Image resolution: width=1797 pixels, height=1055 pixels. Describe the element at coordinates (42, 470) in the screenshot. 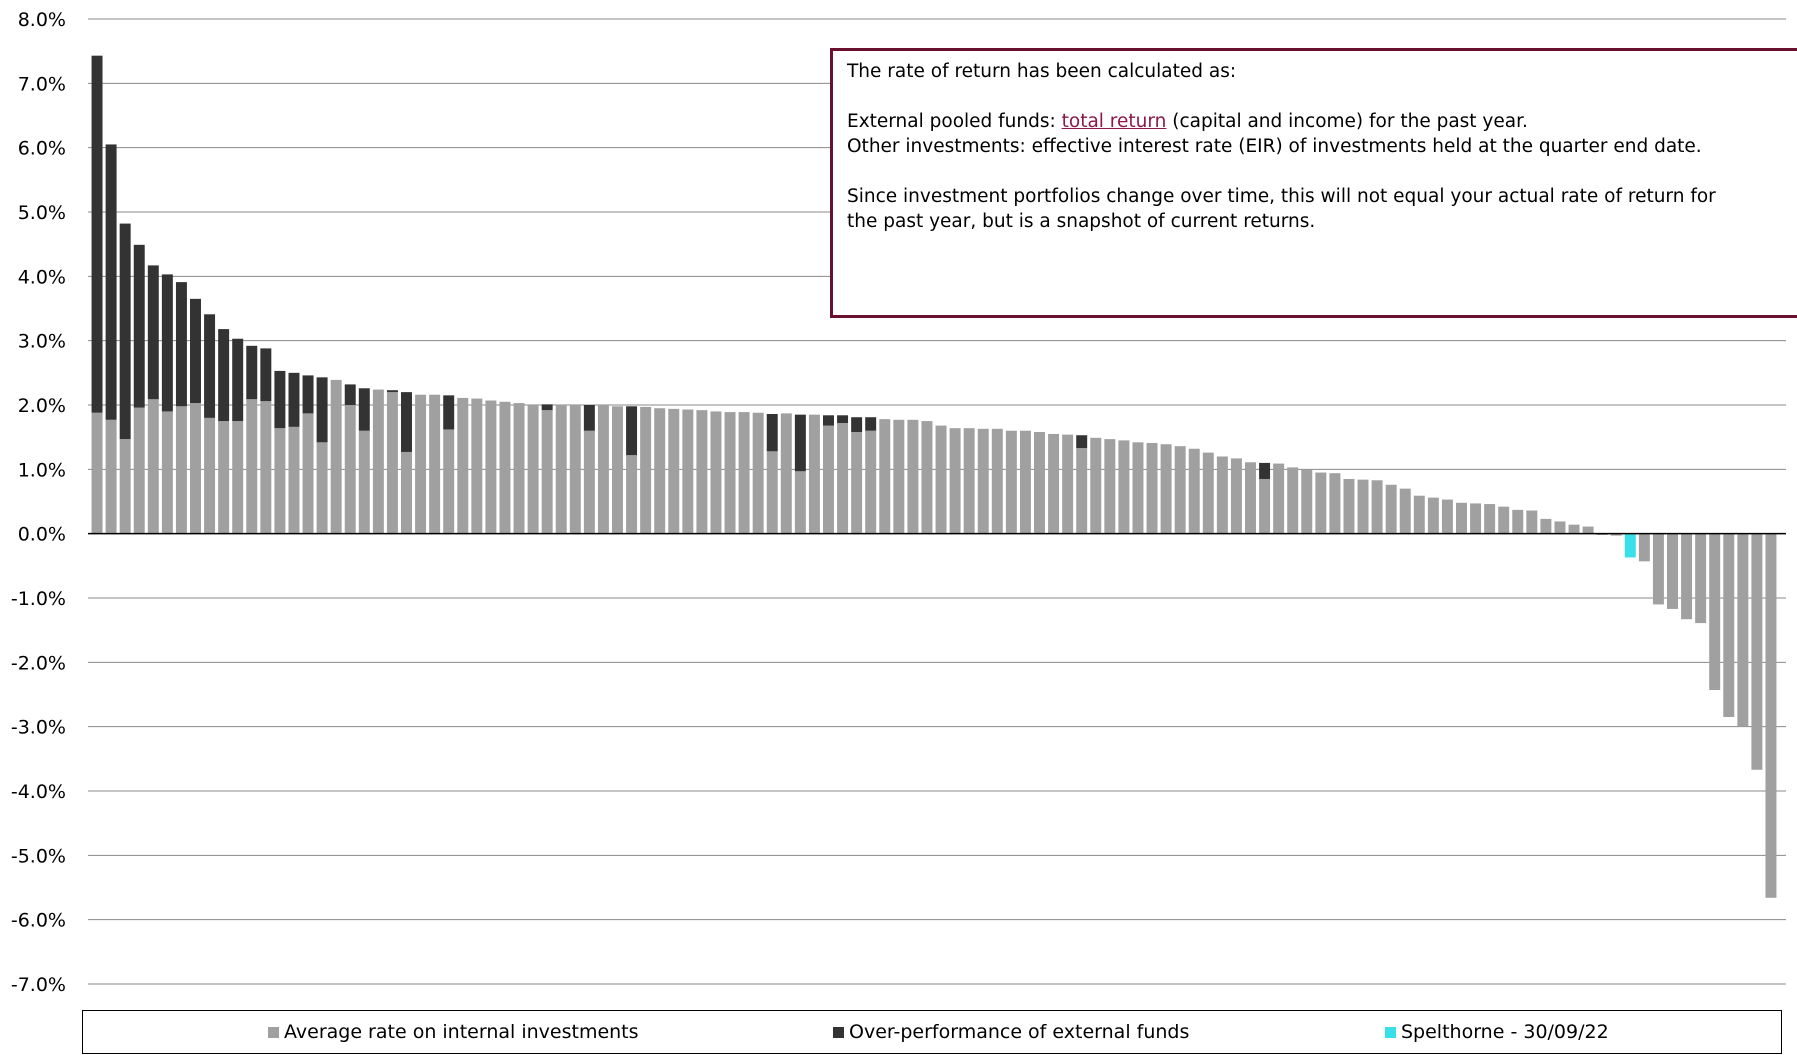

I see `y-tick-label: 1.0%` at that location.